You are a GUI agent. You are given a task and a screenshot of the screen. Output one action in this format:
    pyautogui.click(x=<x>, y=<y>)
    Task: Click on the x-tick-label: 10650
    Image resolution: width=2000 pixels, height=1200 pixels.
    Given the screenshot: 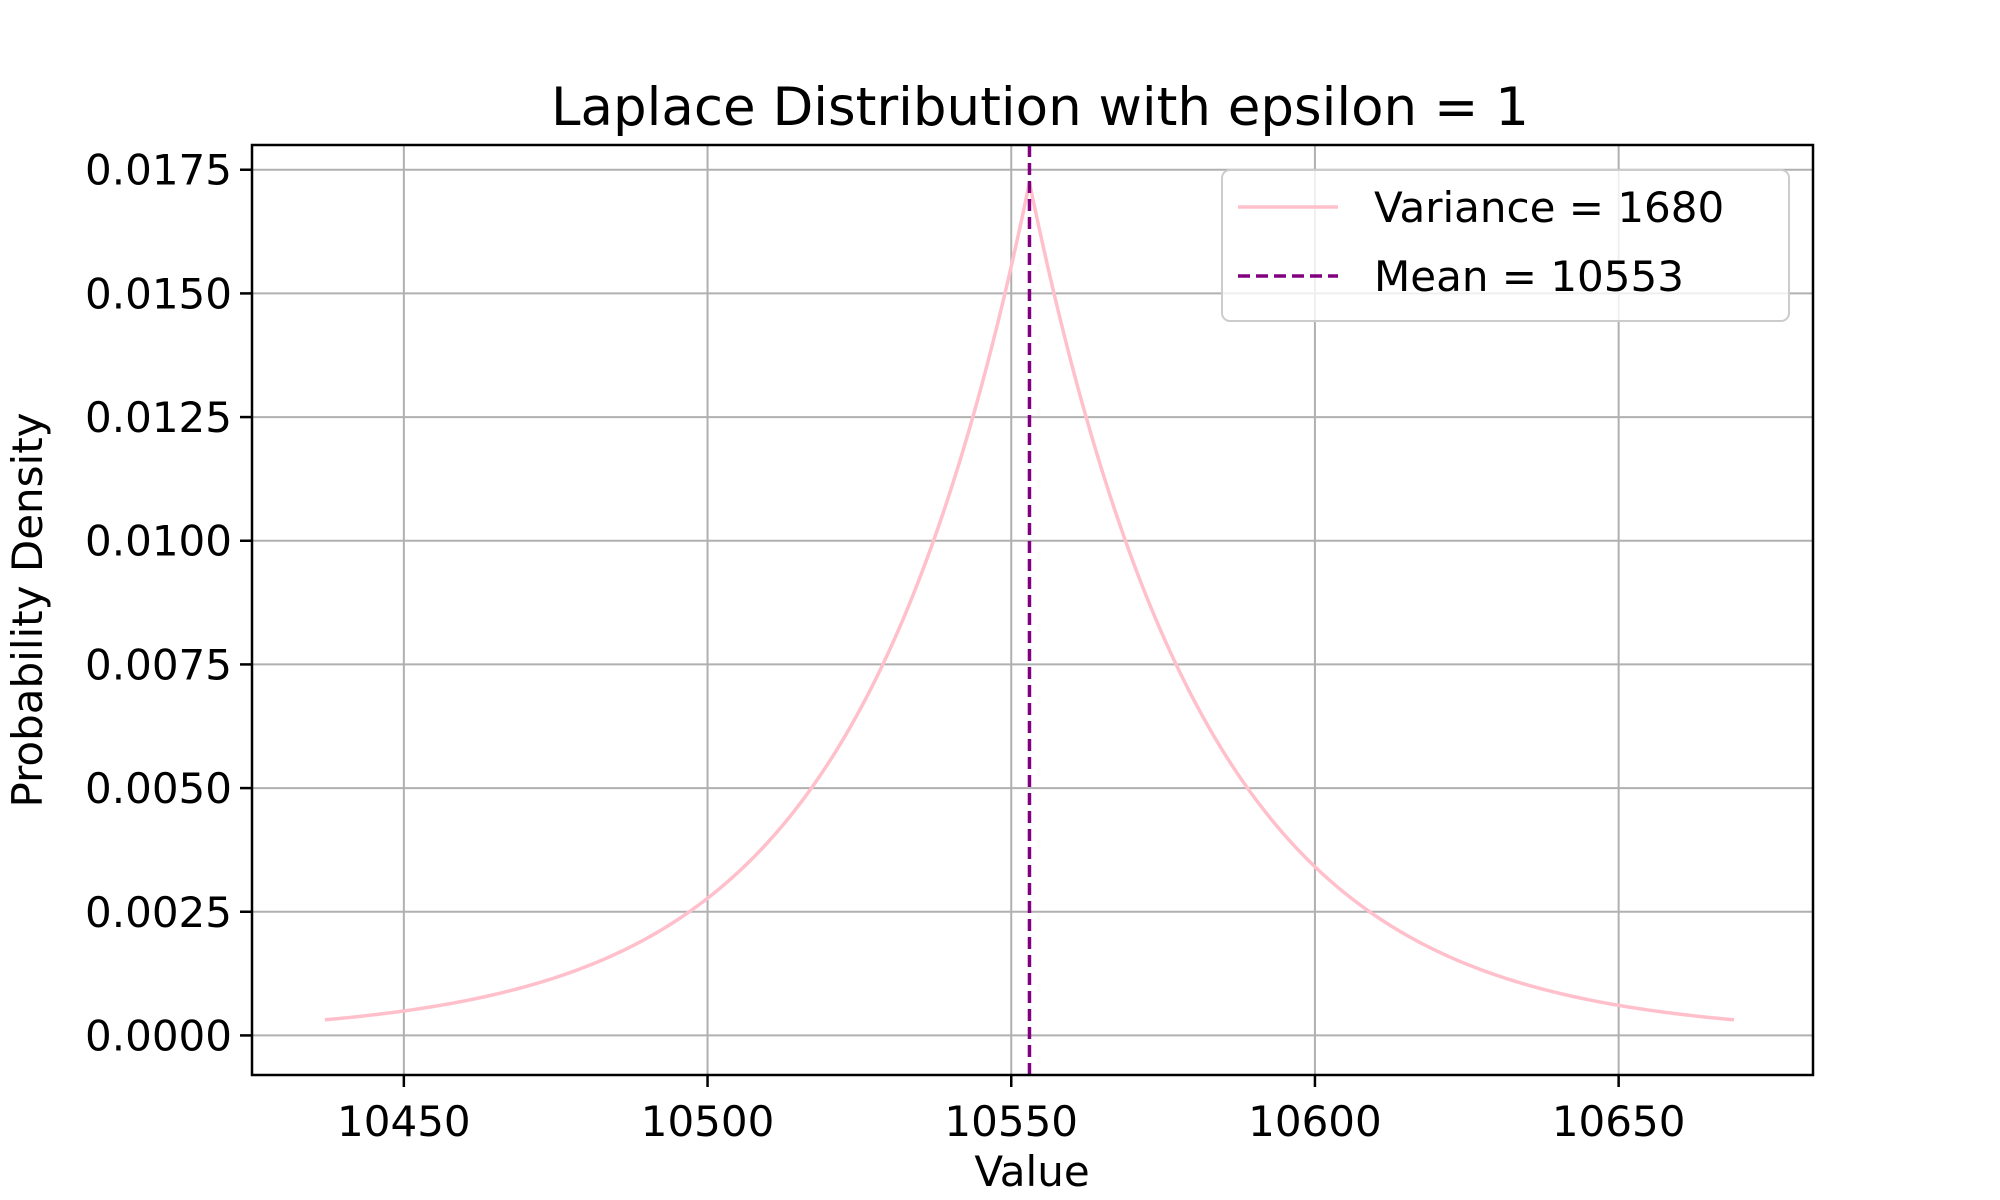 What is the action you would take?
    pyautogui.click(x=1619, y=1121)
    